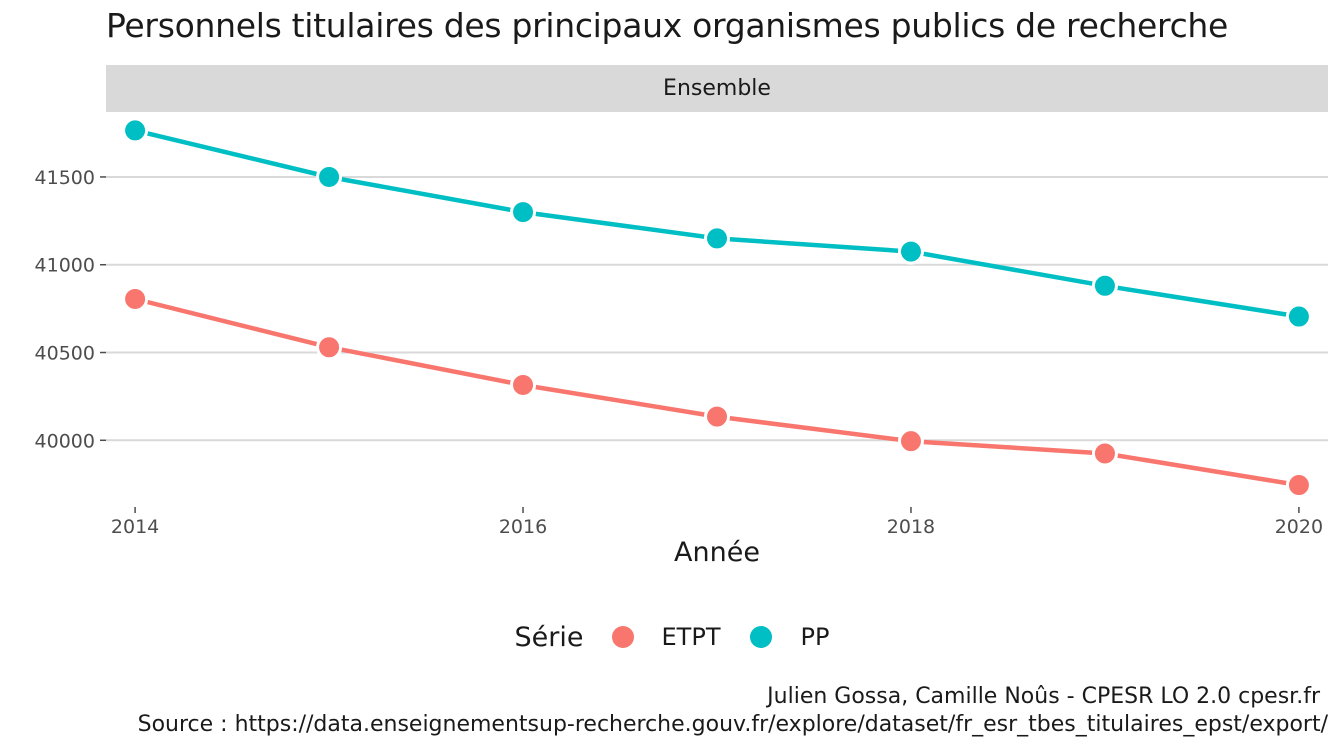 Image resolution: width=1344 pixels, height=756 pixels. I want to click on facet-strip: Ensemble, so click(717, 88).